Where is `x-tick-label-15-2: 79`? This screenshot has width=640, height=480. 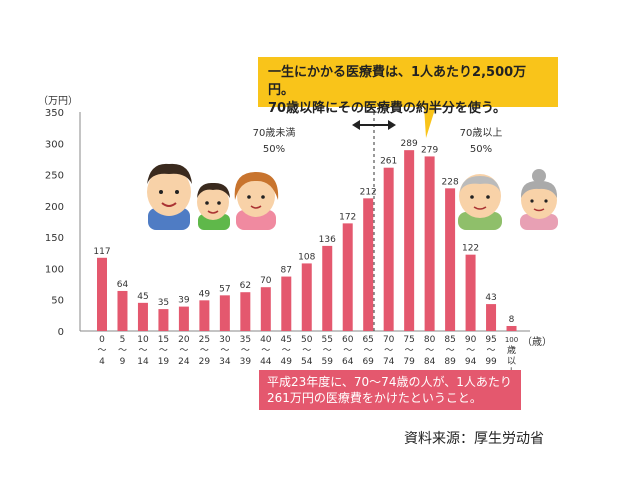 x-tick-label-15-2: 79 is located at coordinates (409, 362).